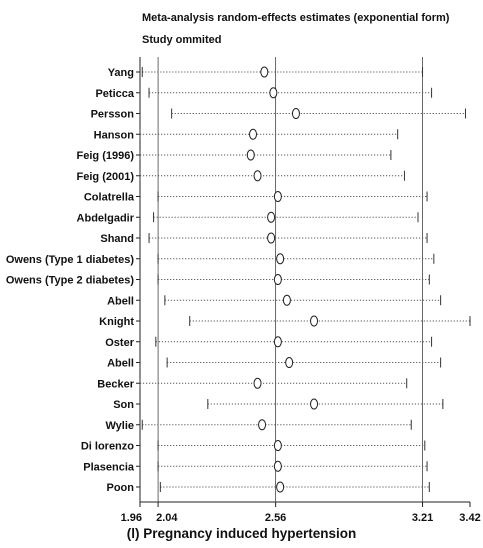 The width and height of the screenshot is (483, 548). I want to click on study-row: Feig (1996), so click(234, 155).